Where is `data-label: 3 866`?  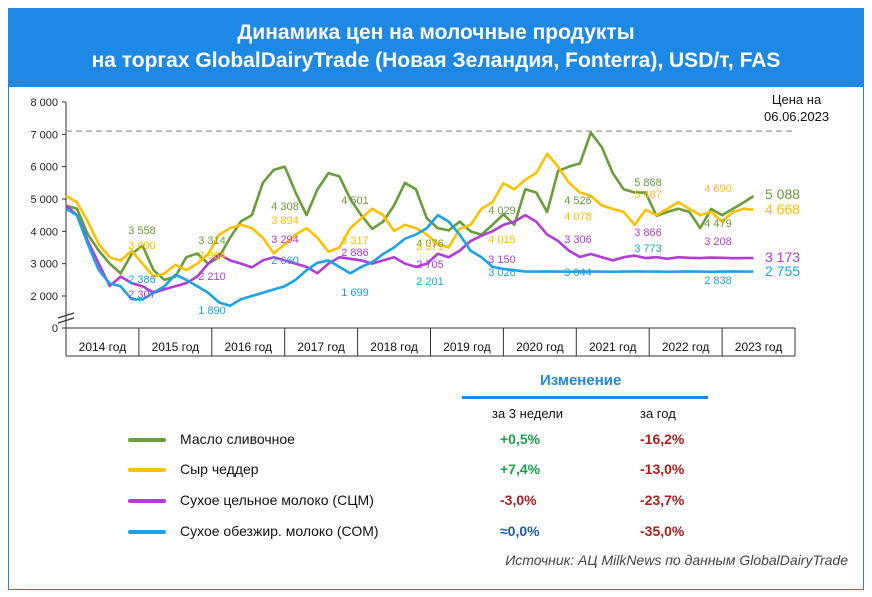
data-label: 3 866 is located at coordinates (648, 233).